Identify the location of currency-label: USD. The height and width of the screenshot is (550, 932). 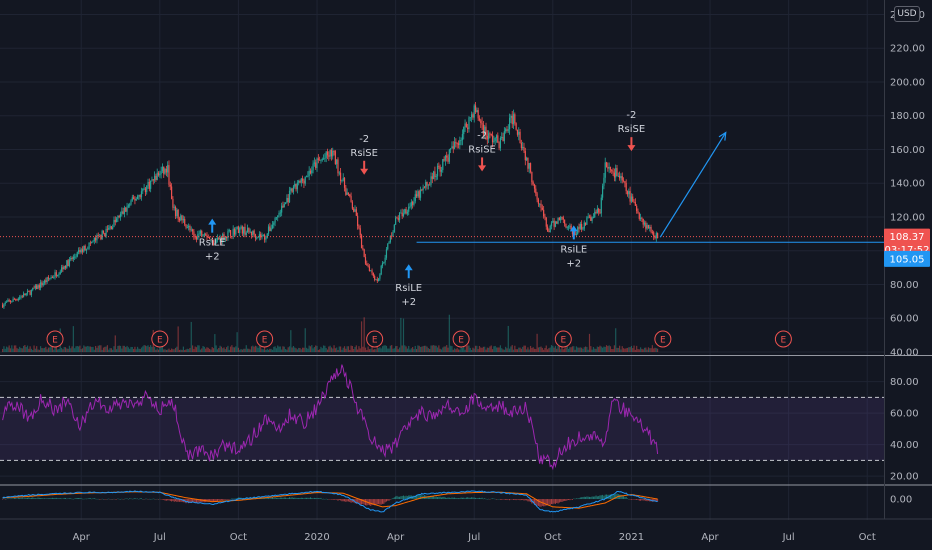
(907, 14).